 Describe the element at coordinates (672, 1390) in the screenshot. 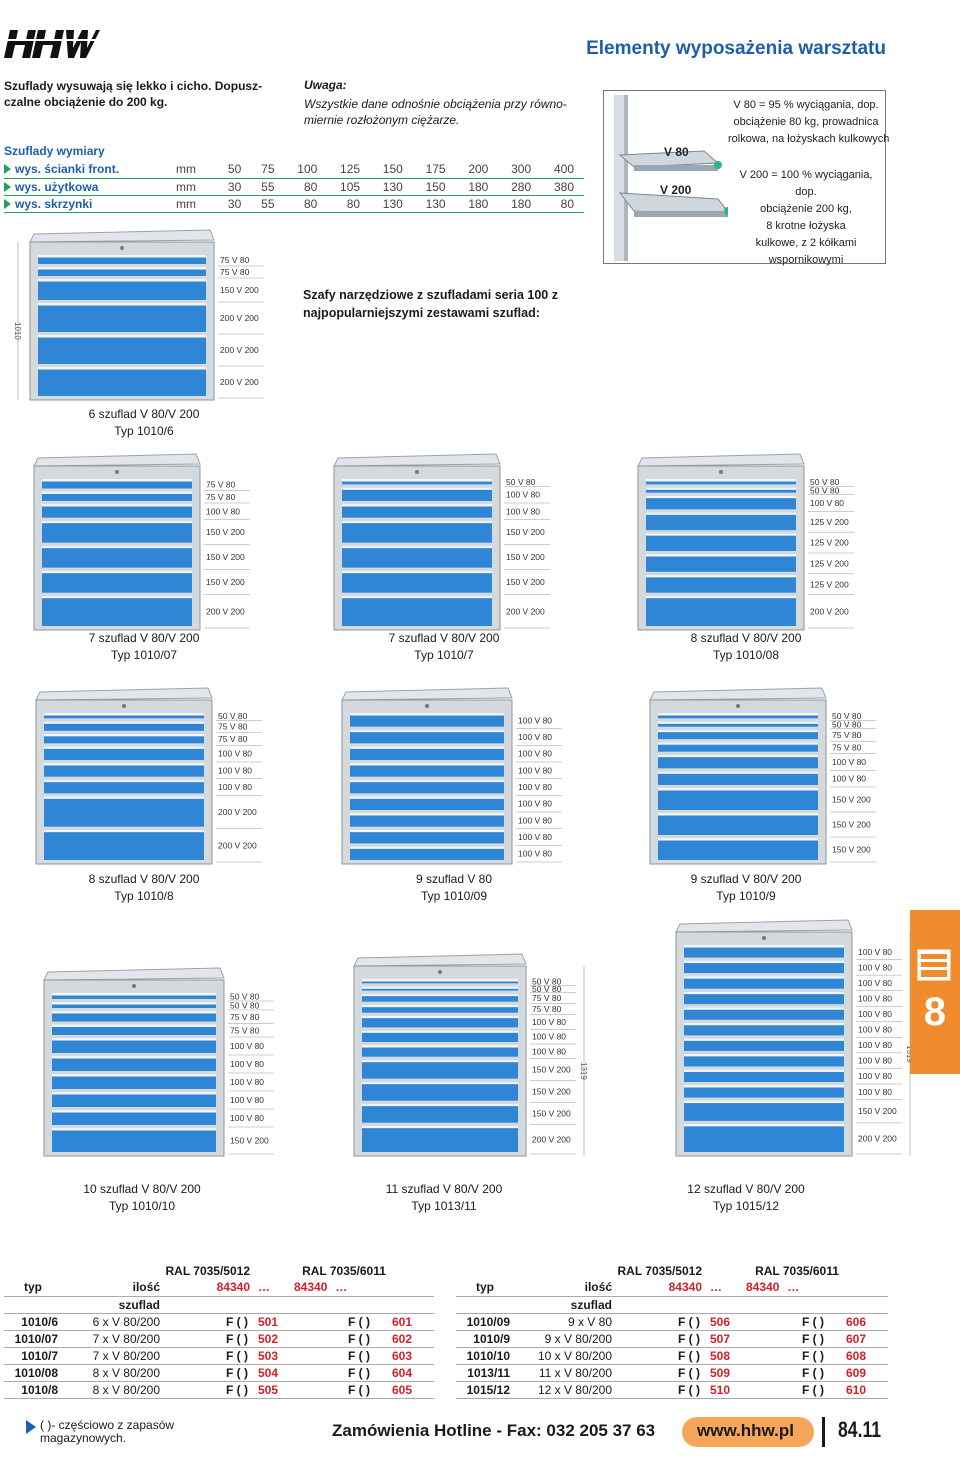

I see `price-row: 1015/12 12 x V 80/200 F ( ) 510 F ( ) 610` at that location.